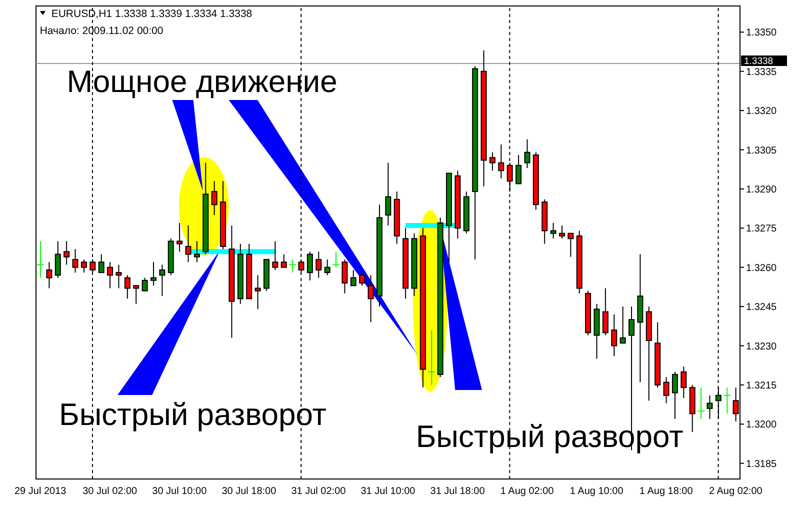 The image size is (797, 511). Describe the element at coordinates (193, 414) in the screenshot. I see `annotation: Быстрый разворот` at that location.